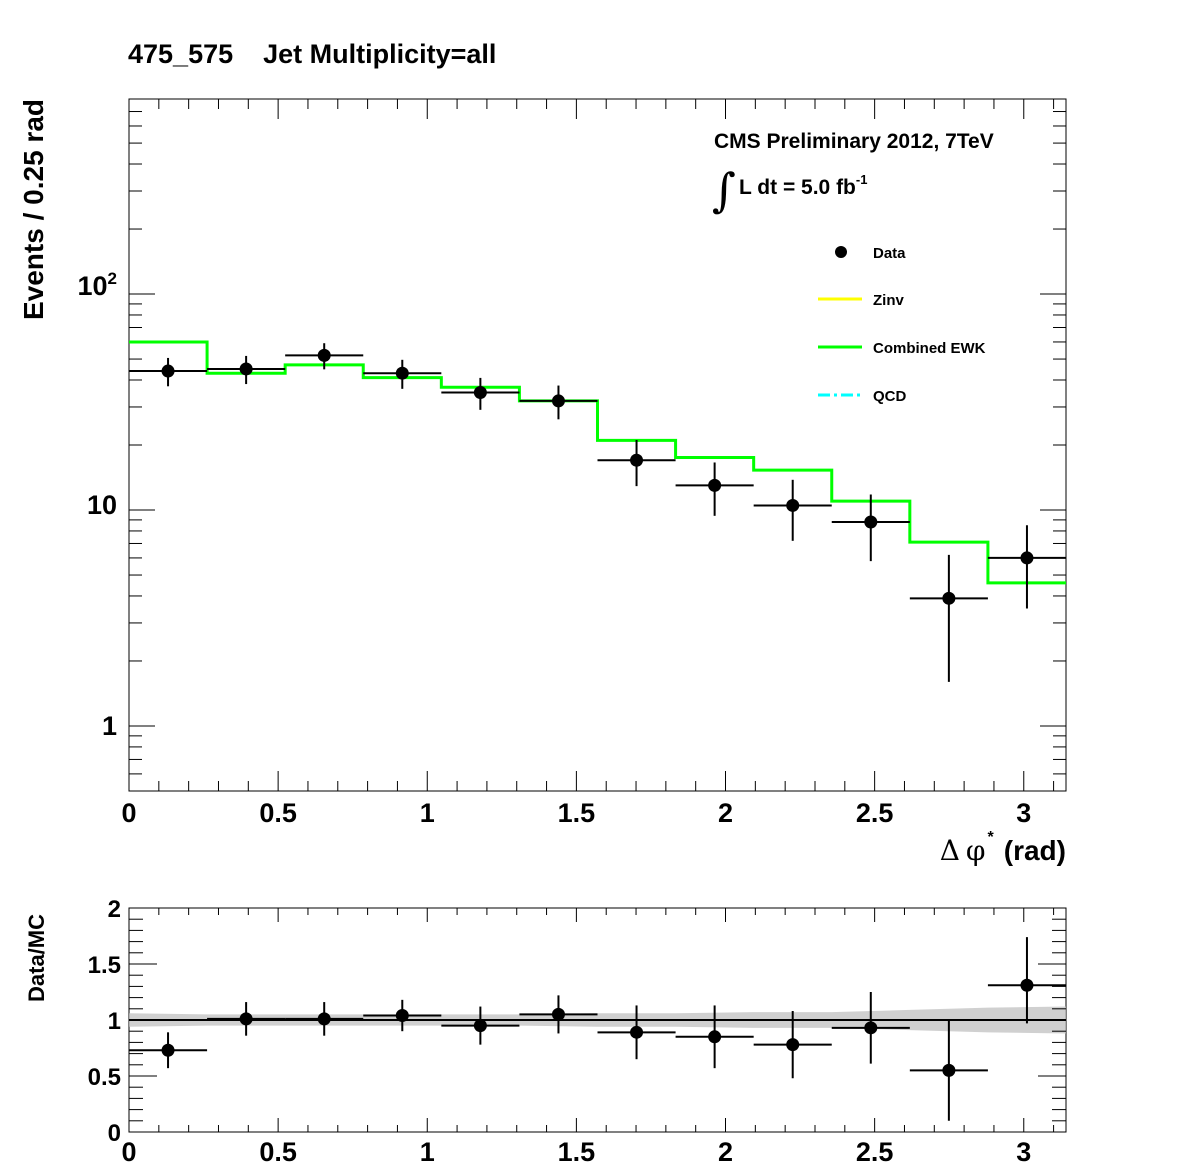  I want to click on x-tick-label: 0, so click(128, 813).